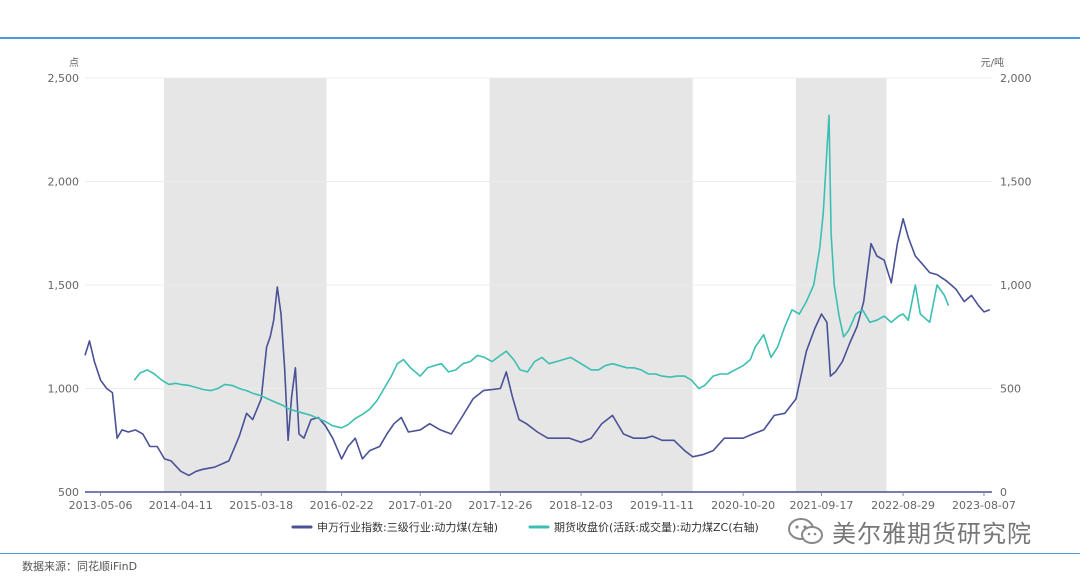 Image resolution: width=1080 pixels, height=578 pixels. I want to click on x-tick-label: 2019-11-11, so click(662, 505).